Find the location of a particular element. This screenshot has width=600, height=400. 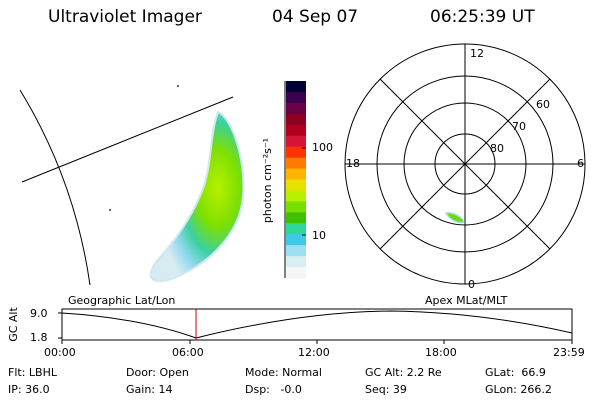

colorbar-tick-10: 10 is located at coordinates (319, 235).